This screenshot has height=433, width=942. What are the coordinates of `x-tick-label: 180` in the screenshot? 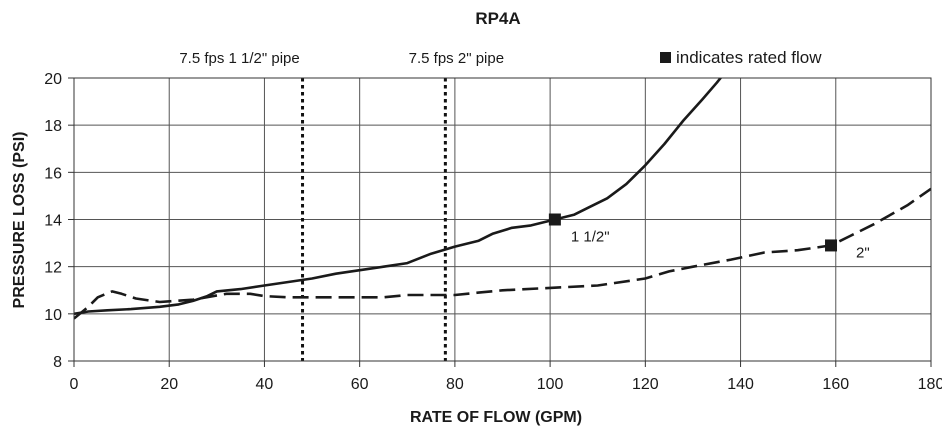 It's located at (930, 384).